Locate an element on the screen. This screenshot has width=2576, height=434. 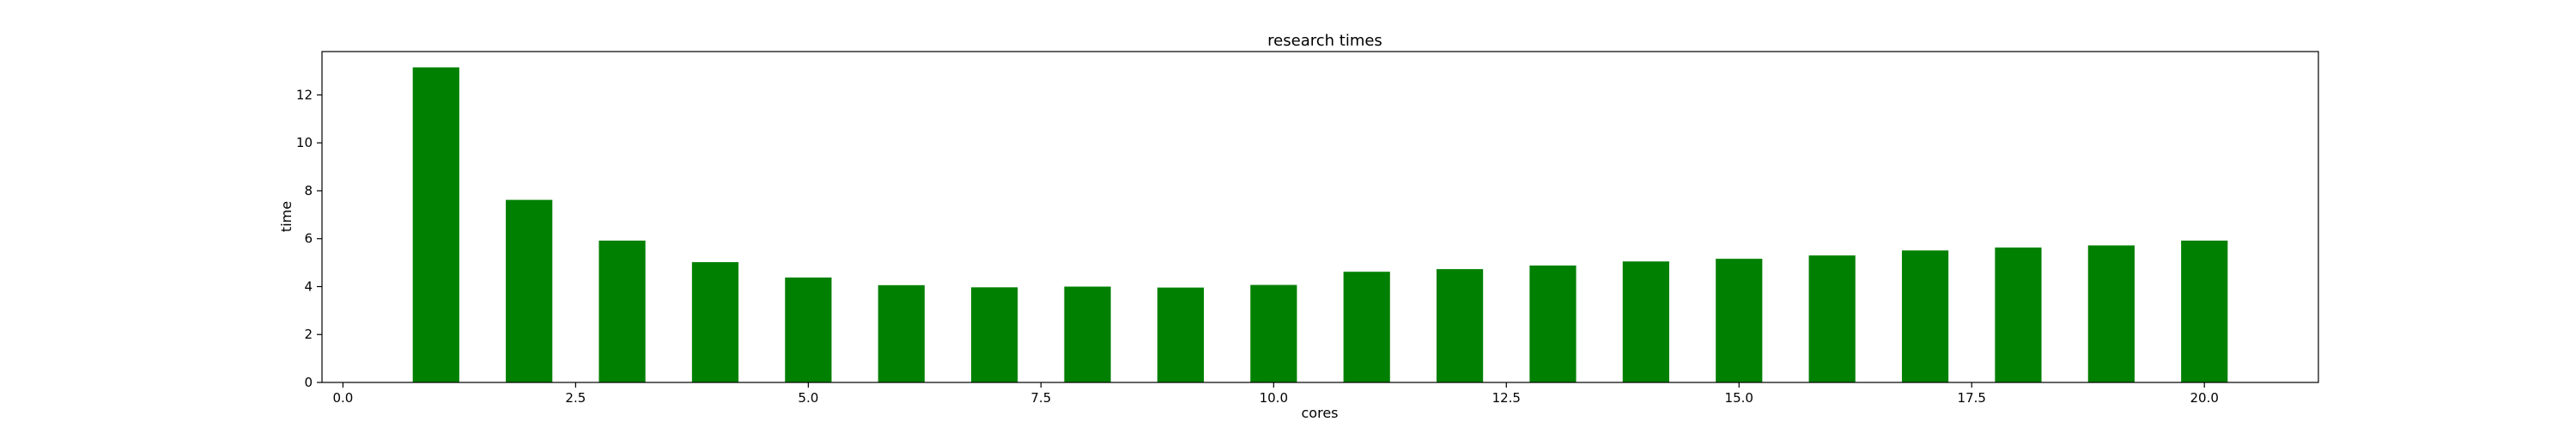
x-tick-label: 10.0 is located at coordinates (1274, 398).